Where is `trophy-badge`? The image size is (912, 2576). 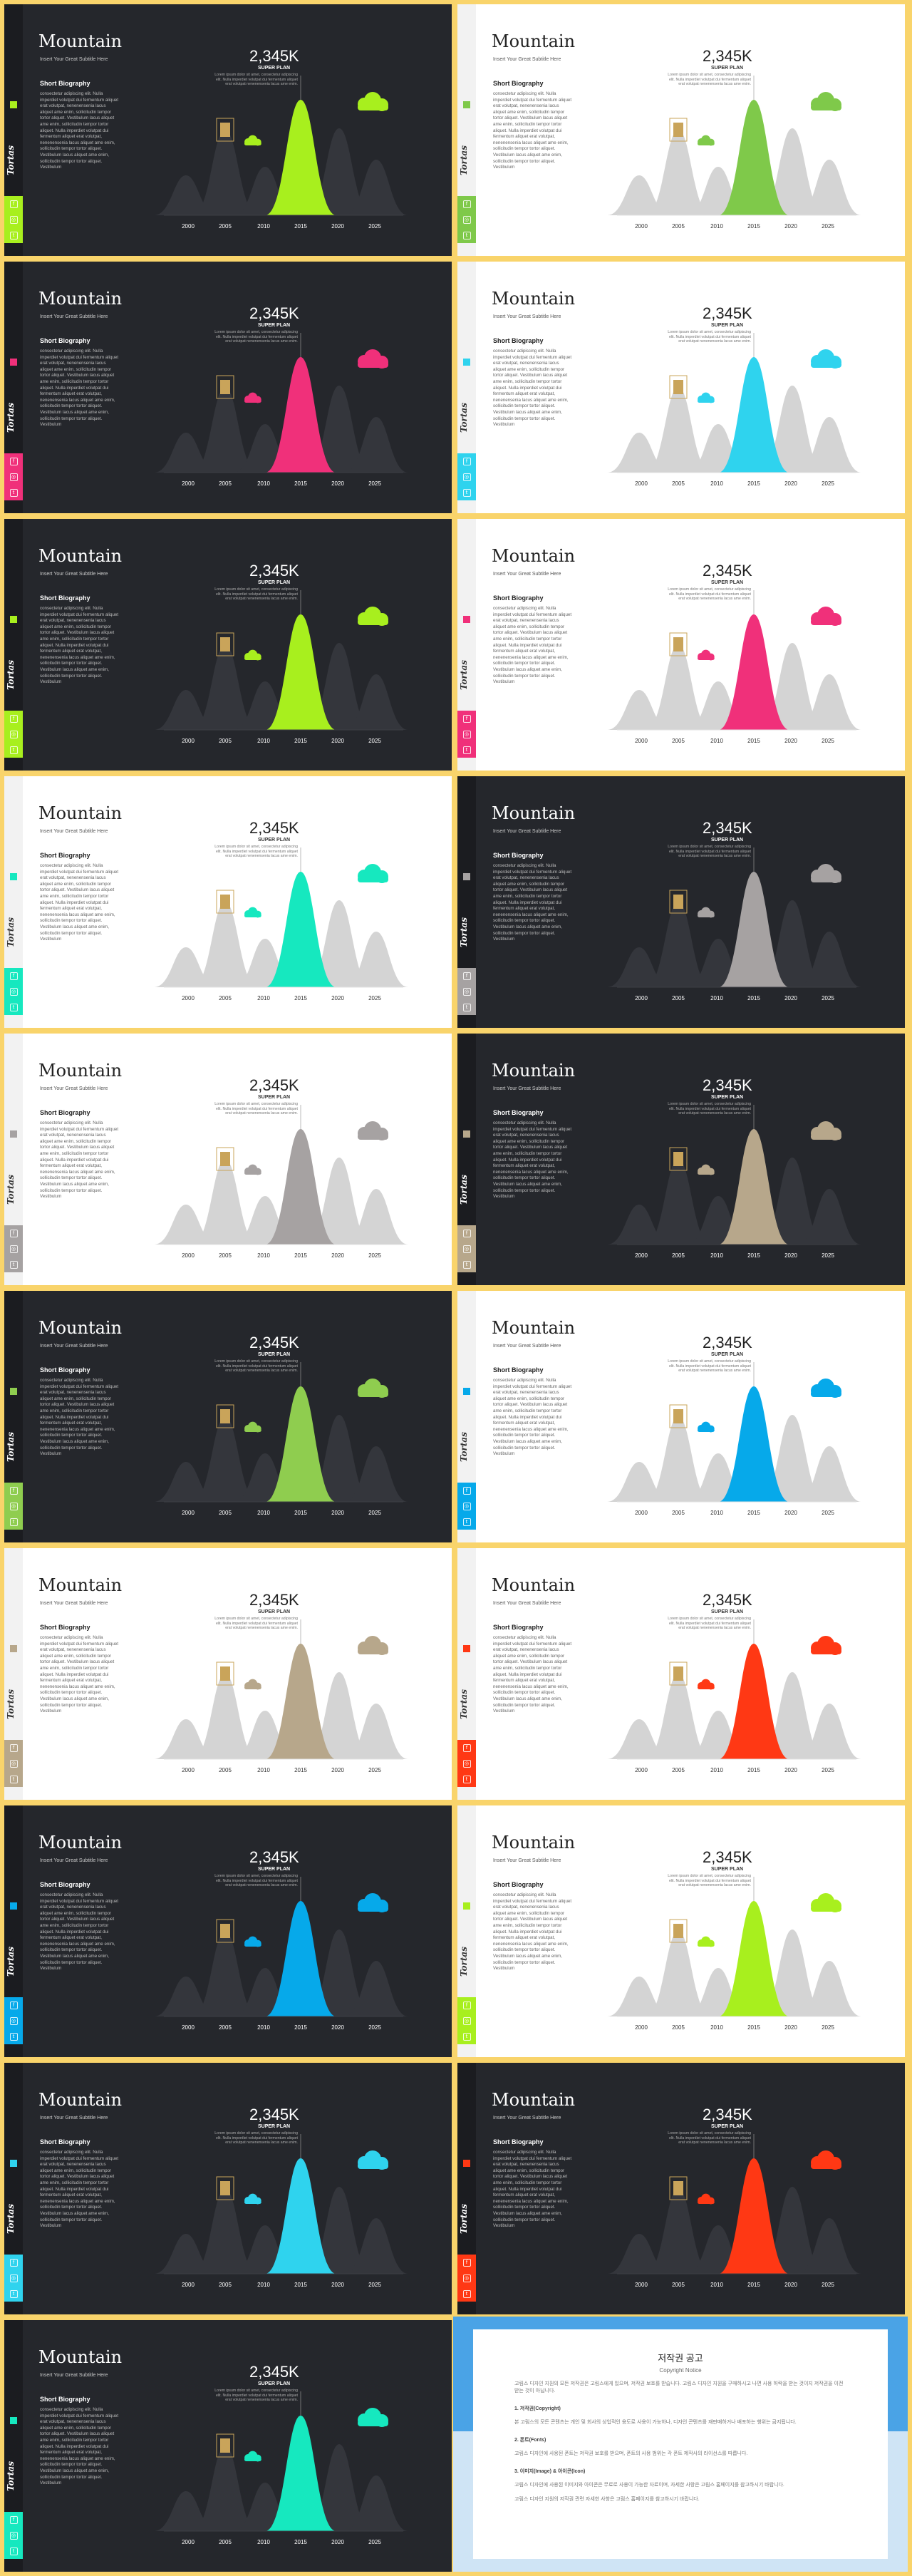 trophy-badge is located at coordinates (678, 644).